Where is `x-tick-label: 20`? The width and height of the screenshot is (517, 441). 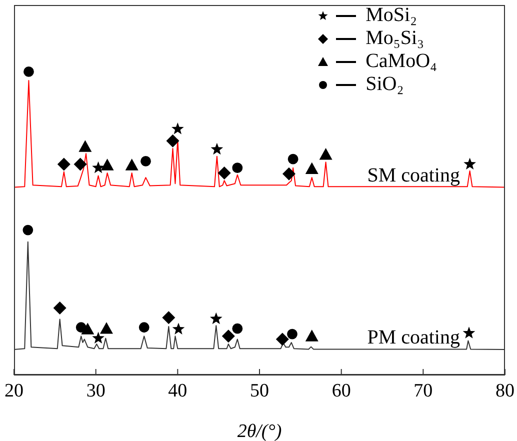 x-tick-label: 20 is located at coordinates (14, 391).